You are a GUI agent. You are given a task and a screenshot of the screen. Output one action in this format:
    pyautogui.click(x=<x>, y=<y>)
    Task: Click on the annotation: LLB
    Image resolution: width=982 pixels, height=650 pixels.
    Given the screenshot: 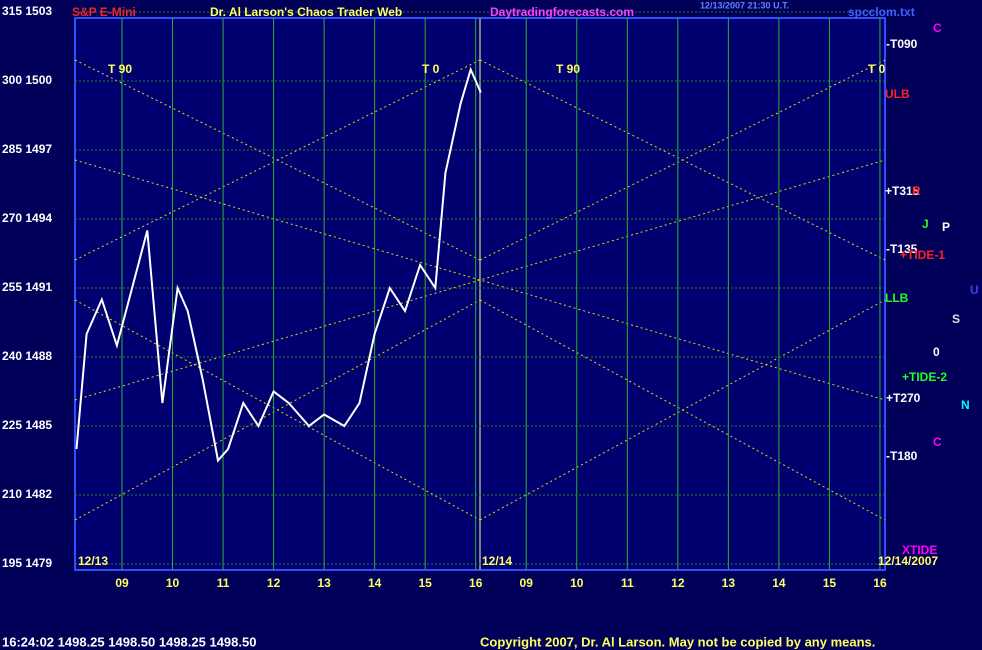 What is the action you would take?
    pyautogui.click(x=897, y=298)
    